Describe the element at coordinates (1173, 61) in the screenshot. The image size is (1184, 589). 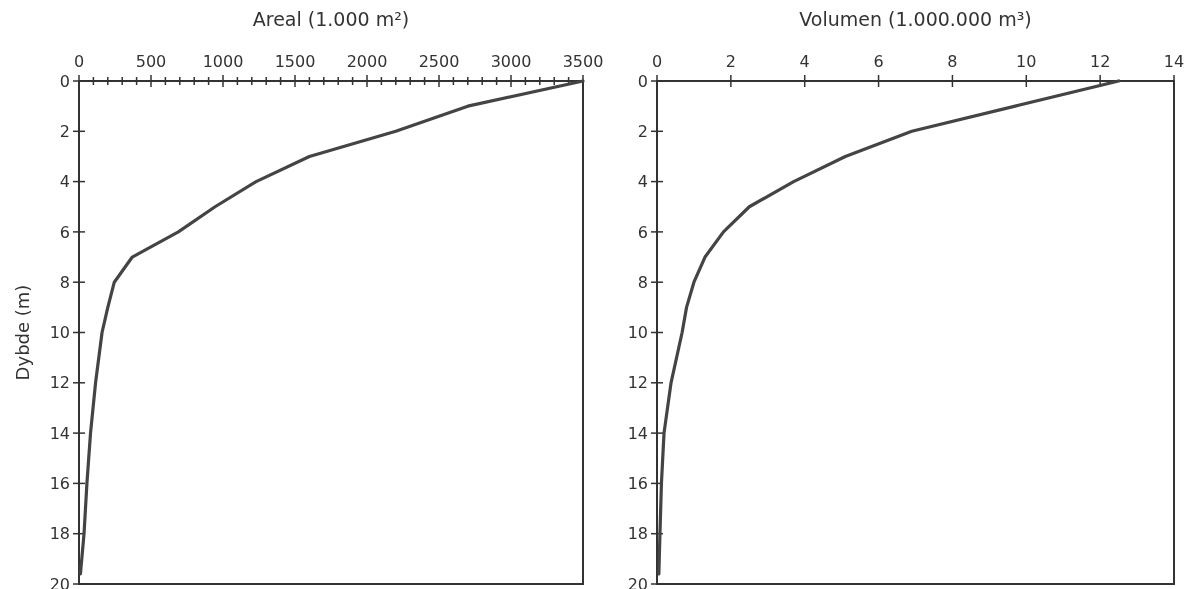
I see `x-tick-label: 14` at that location.